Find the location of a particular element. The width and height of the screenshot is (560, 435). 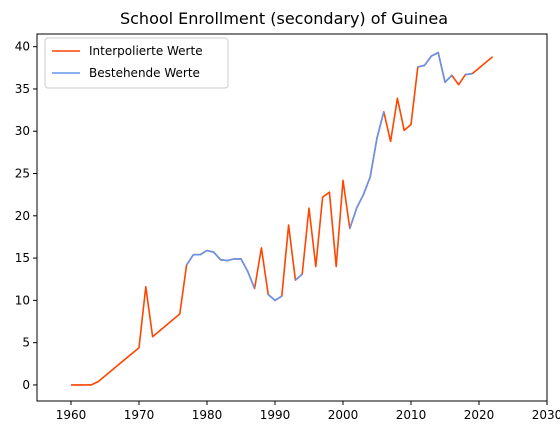

y-tick-label: 15 is located at coordinates (22, 258).